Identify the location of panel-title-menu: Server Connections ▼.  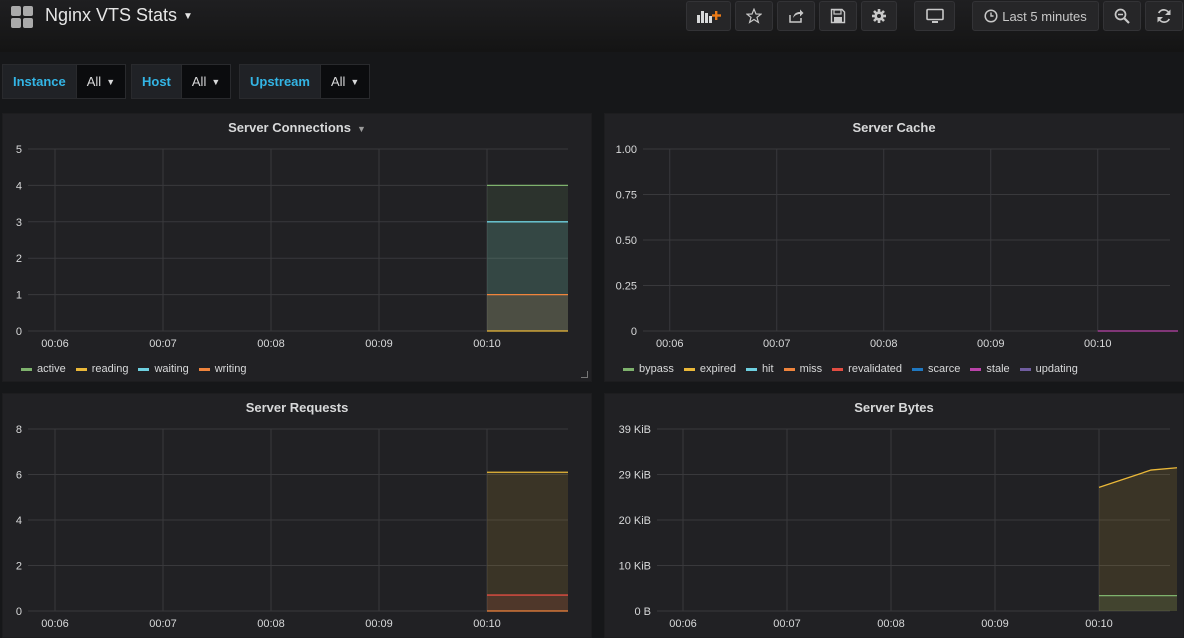
(297, 127).